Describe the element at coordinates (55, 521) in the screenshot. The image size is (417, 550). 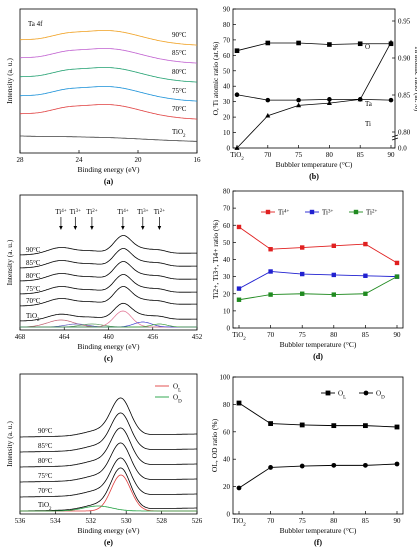
I see `x-tick-label: 534` at that location.